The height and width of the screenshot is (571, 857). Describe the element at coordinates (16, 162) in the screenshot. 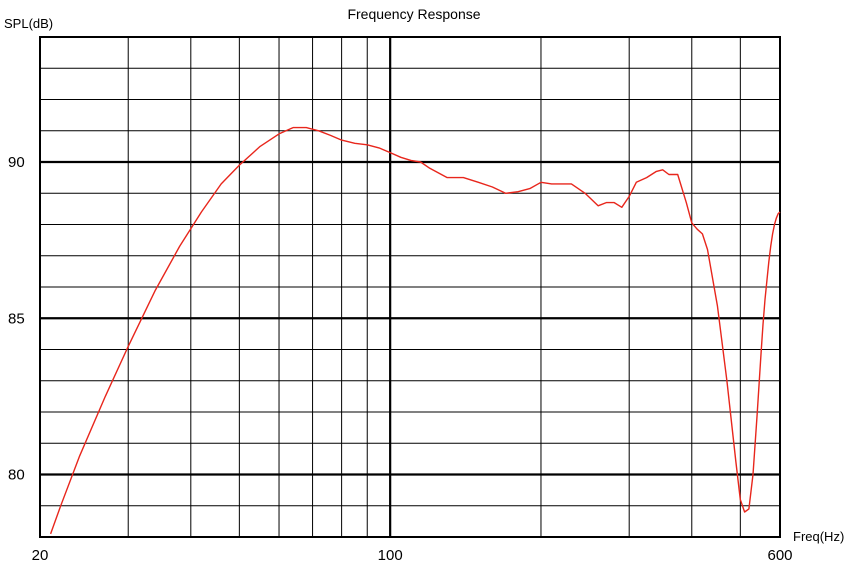

I see `y-tick-label: 90` at that location.